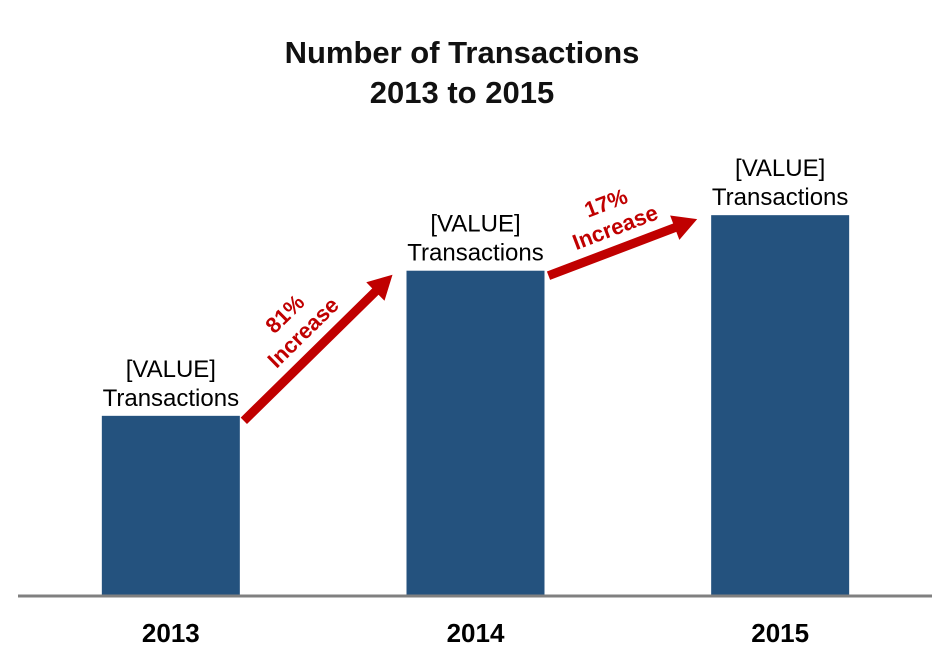 This screenshot has width=948, height=650. What do you see at coordinates (780, 633) in the screenshot?
I see `category-label-2015: 2015` at bounding box center [780, 633].